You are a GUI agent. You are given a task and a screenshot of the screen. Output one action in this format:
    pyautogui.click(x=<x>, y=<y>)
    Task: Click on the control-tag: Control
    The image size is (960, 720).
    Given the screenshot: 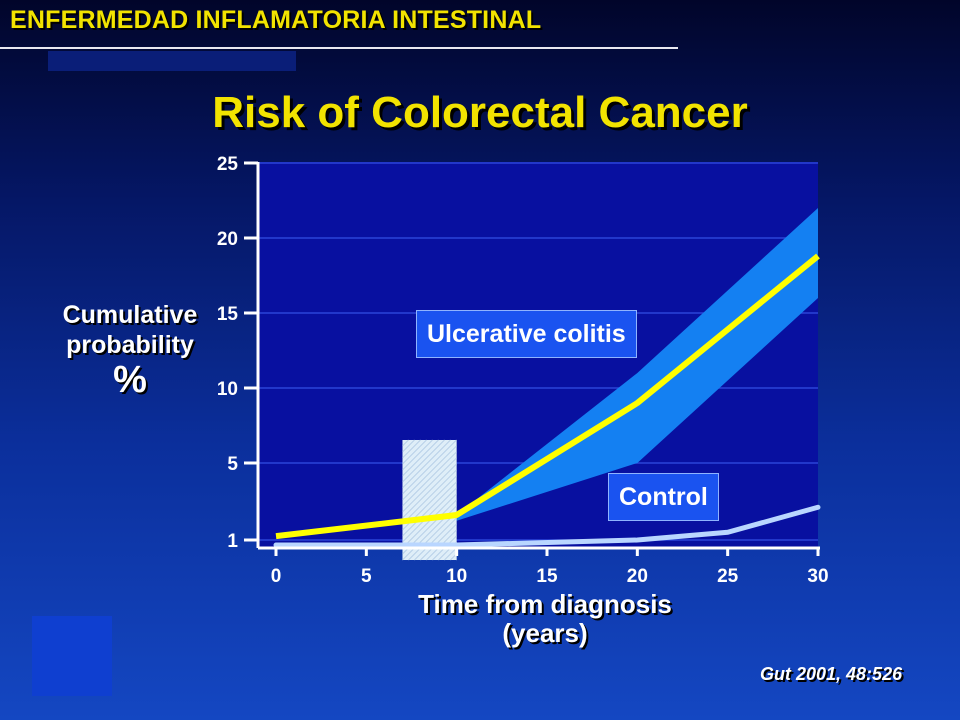 What is the action you would take?
    pyautogui.click(x=663, y=497)
    